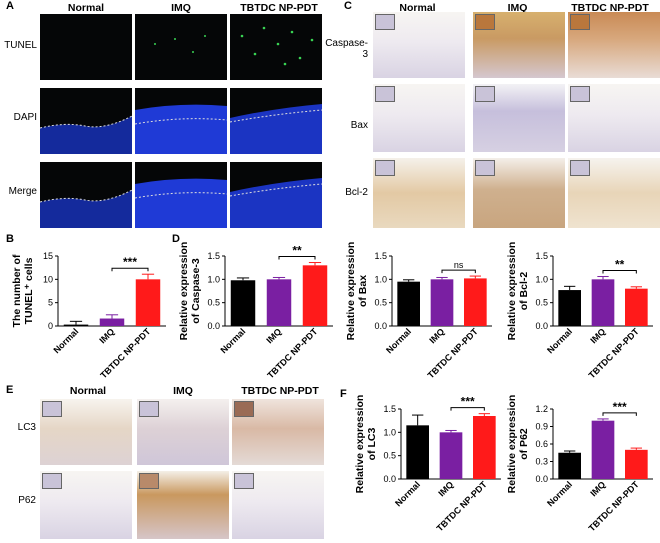  What do you see at coordinates (190, 291) in the screenshot?
I see `y-axis-label: Relative expressionof Caspase-3` at bounding box center [190, 291].